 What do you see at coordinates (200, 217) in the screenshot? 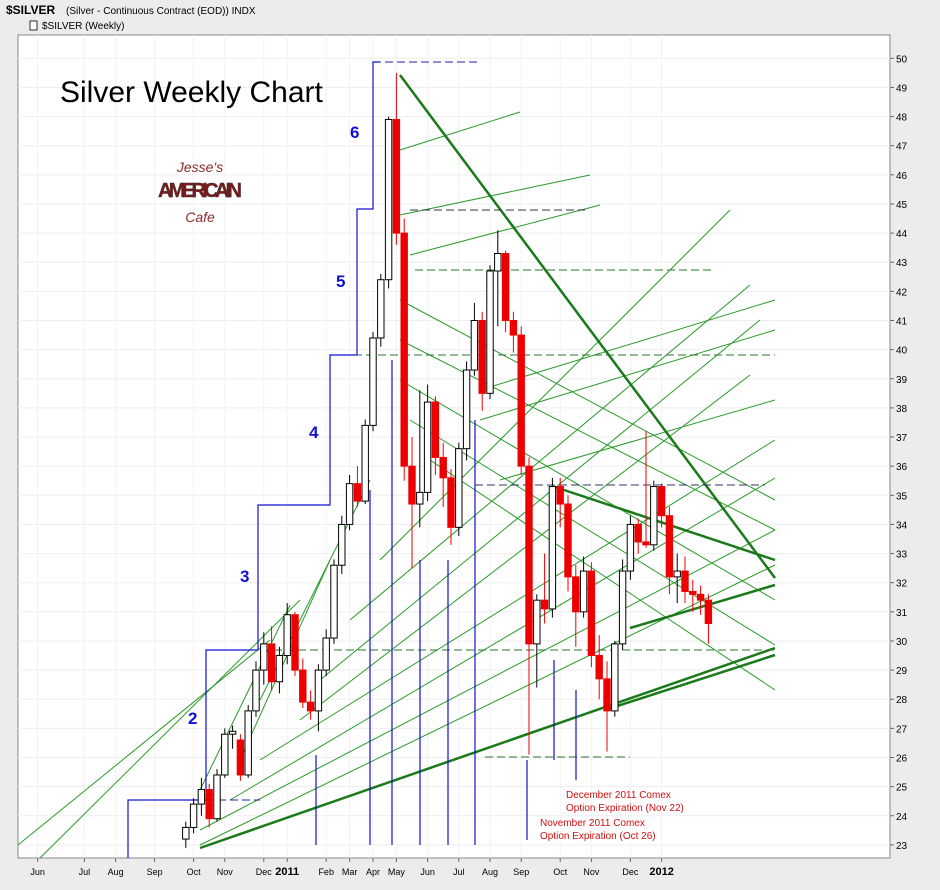
I see `logo-text: Cafe` at bounding box center [200, 217].